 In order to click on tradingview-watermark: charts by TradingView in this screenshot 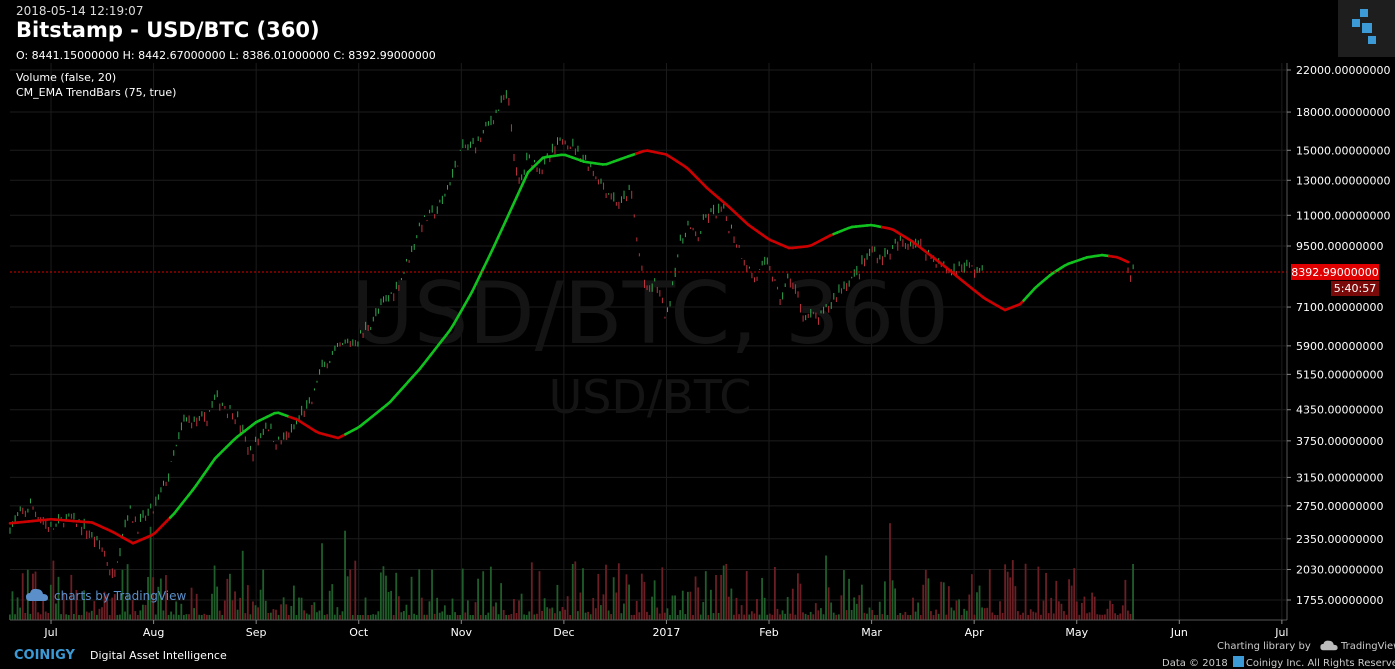, I will do `click(106, 595)`.